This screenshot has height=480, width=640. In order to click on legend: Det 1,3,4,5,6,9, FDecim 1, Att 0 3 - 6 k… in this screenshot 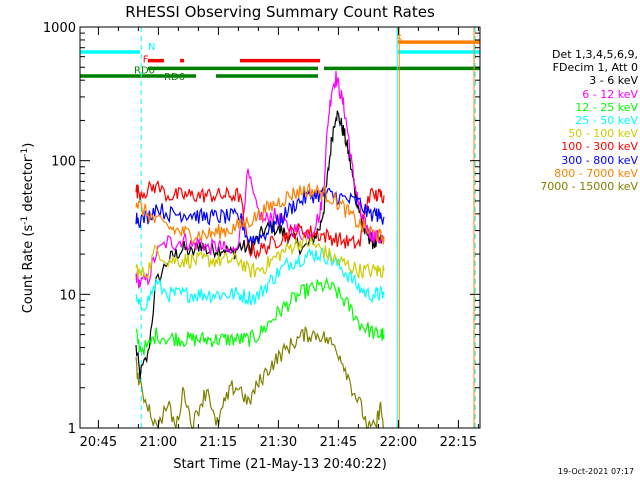, I will do `click(559, 120)`.